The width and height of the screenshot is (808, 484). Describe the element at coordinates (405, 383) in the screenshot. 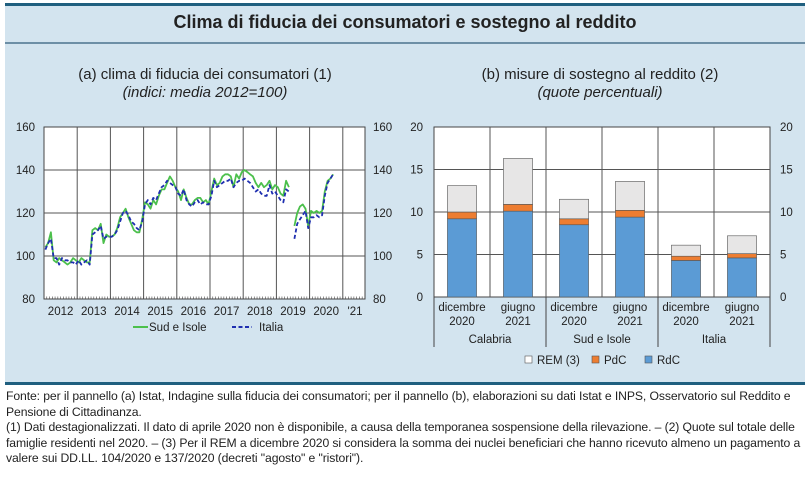

I see `bottom-rule` at that location.